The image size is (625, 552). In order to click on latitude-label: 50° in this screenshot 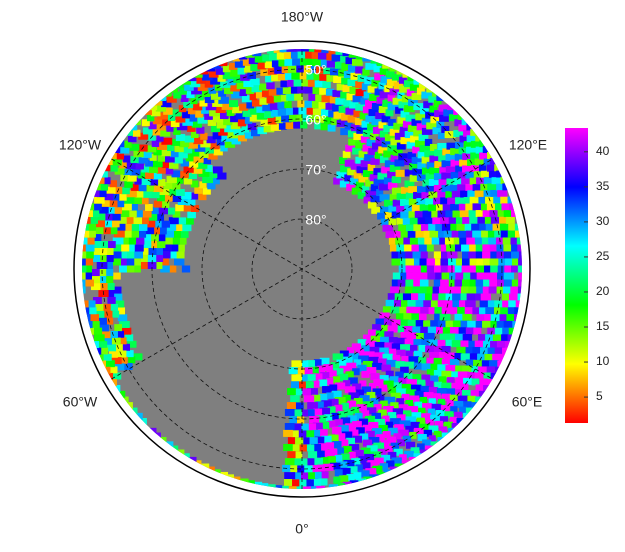, I will do `click(315, 70)`.